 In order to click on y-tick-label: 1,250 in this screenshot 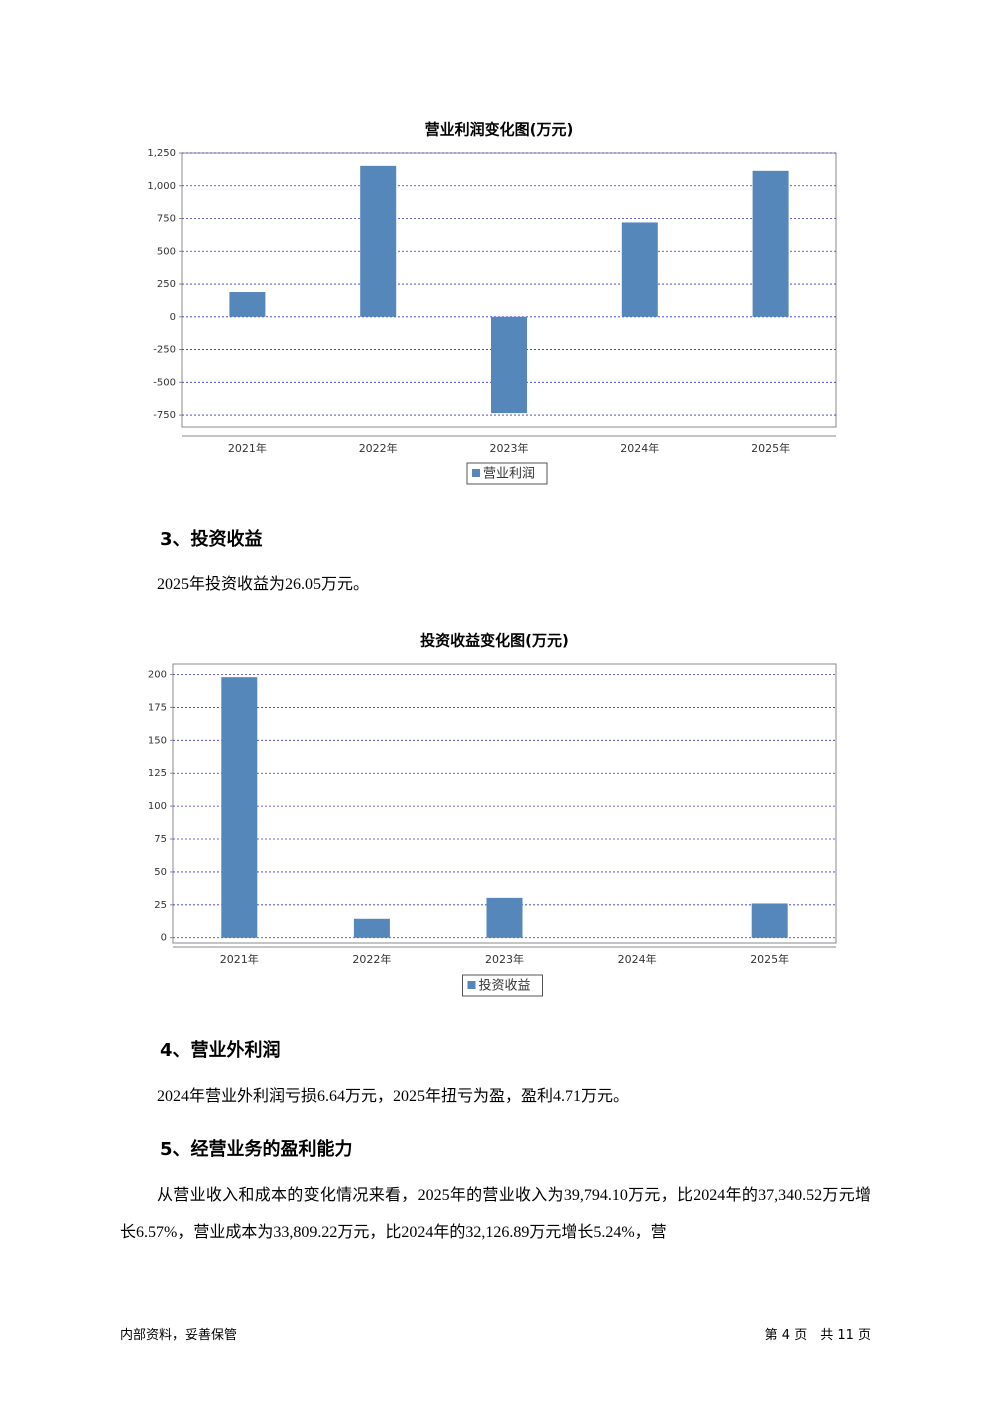, I will do `click(161, 153)`.